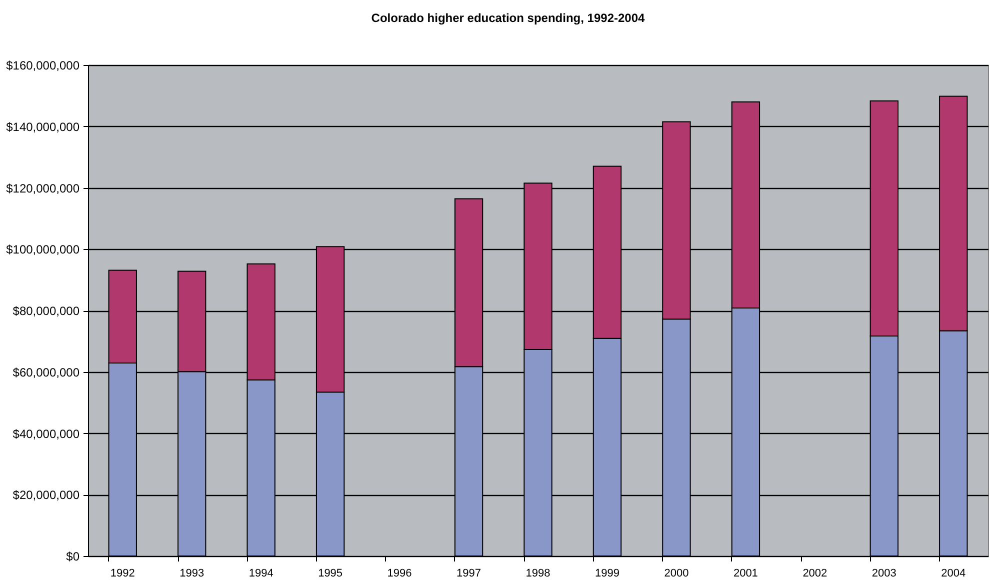  Describe the element at coordinates (122, 574) in the screenshot. I see `x-tick-label: 1992` at that location.